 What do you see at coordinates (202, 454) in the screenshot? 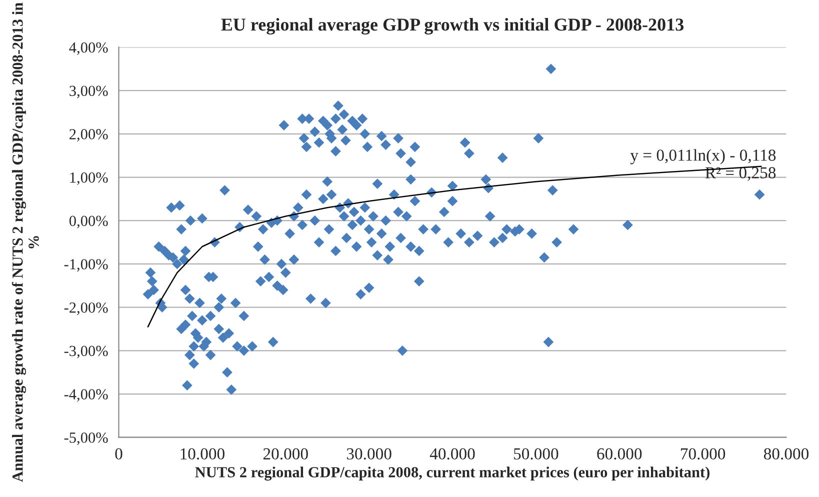
I see `x-tick-label: 10.000` at bounding box center [202, 454].